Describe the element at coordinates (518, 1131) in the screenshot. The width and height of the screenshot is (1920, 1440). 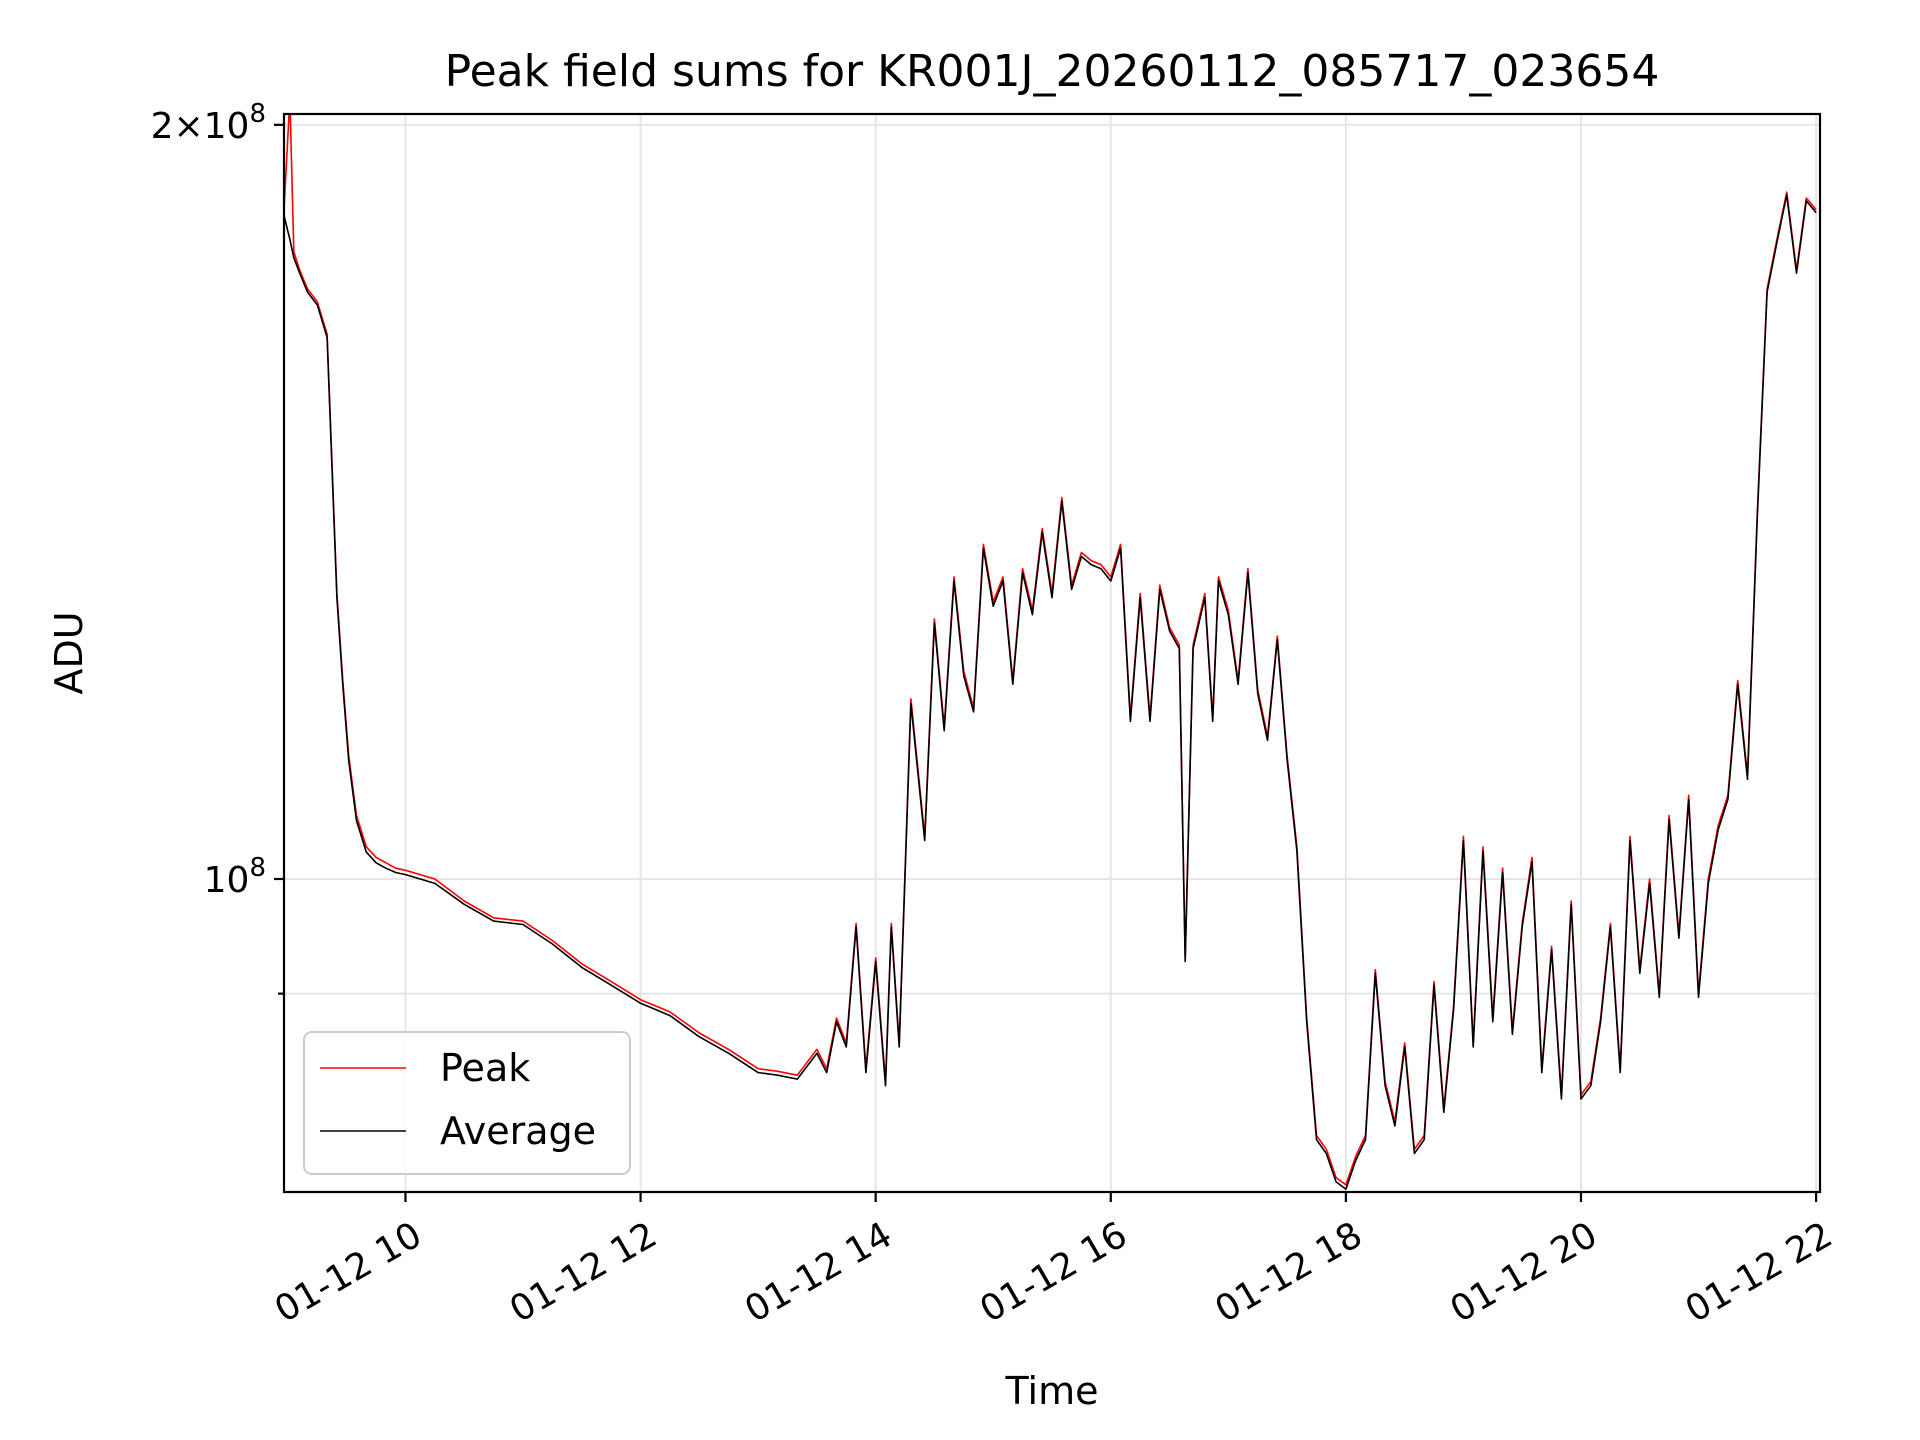
I see `legend-label-average: Average` at that location.